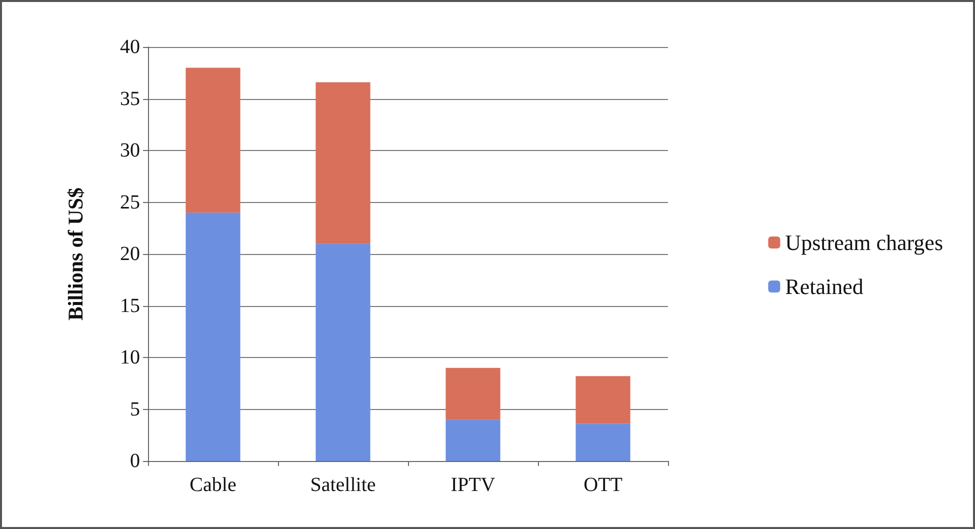 Image resolution: width=975 pixels, height=529 pixels. I want to click on y-tick-label: 35, so click(130, 99).